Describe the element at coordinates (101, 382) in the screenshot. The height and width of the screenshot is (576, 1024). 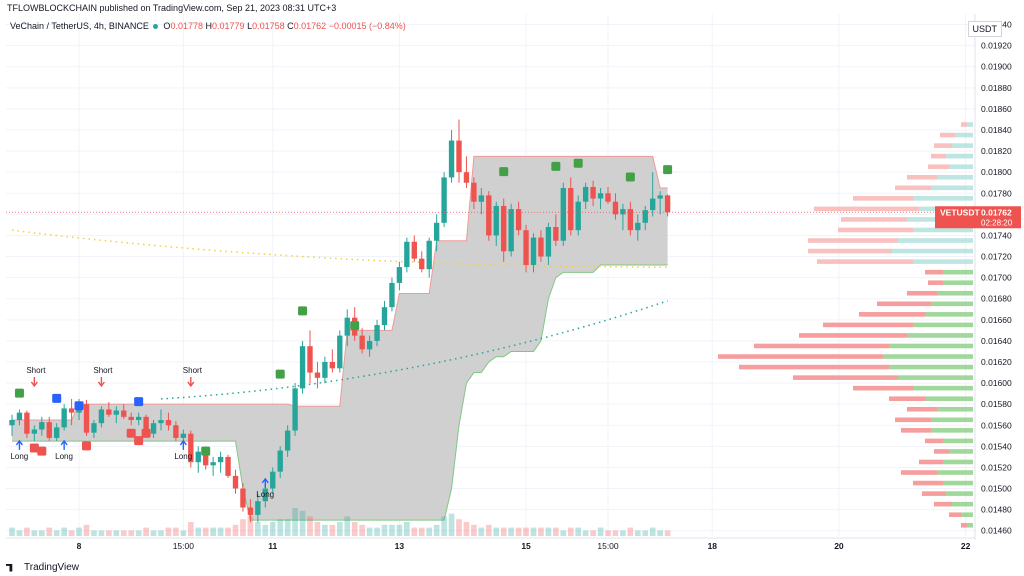
I see `arrow-down-icon` at that location.